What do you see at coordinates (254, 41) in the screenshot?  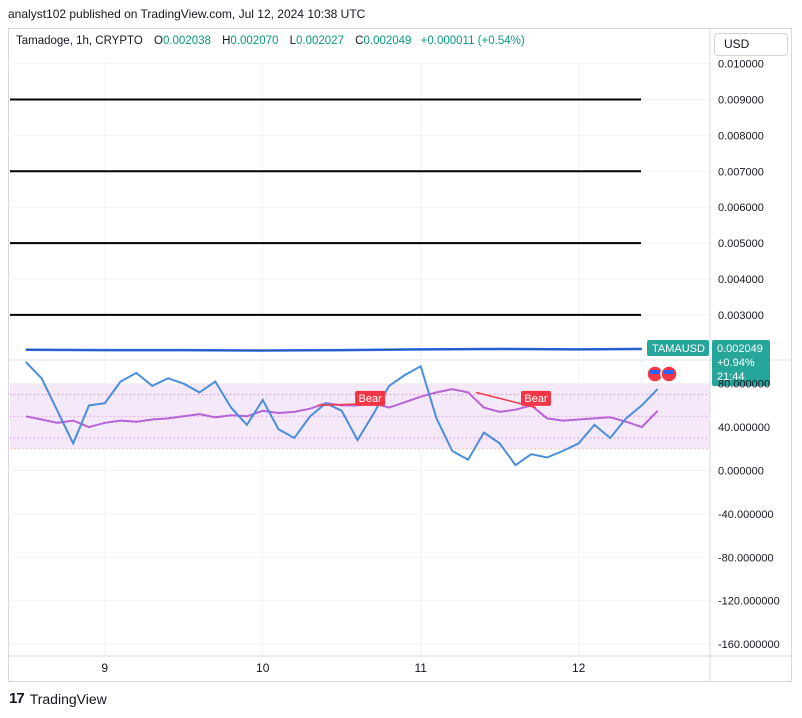 I see `high-value: 0.002070` at bounding box center [254, 41].